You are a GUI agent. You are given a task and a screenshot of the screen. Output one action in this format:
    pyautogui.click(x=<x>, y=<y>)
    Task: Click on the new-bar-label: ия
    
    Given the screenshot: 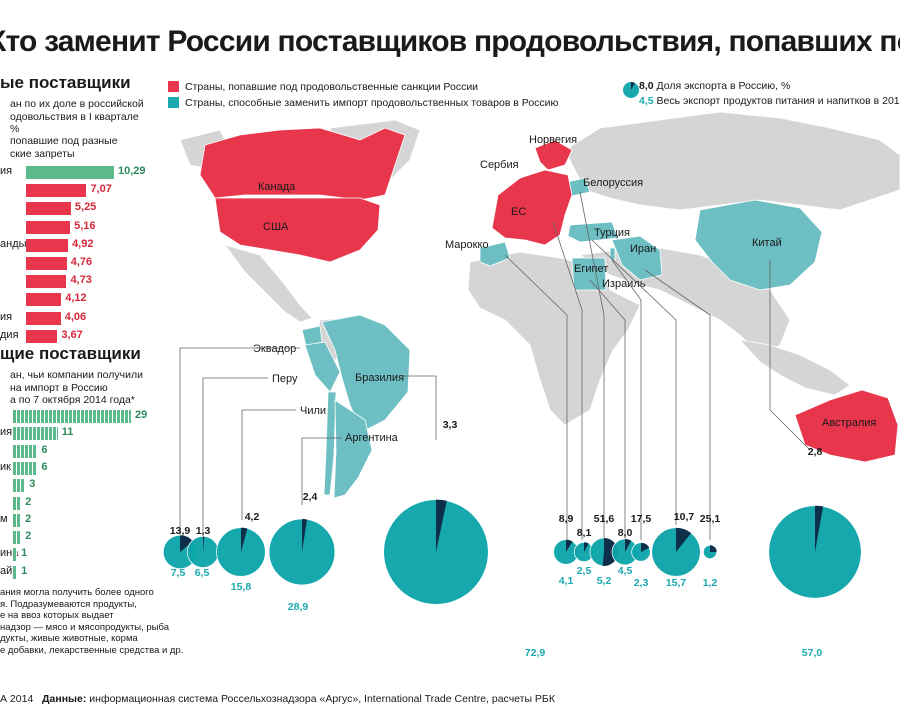 What is the action you would take?
    pyautogui.click(x=6, y=432)
    